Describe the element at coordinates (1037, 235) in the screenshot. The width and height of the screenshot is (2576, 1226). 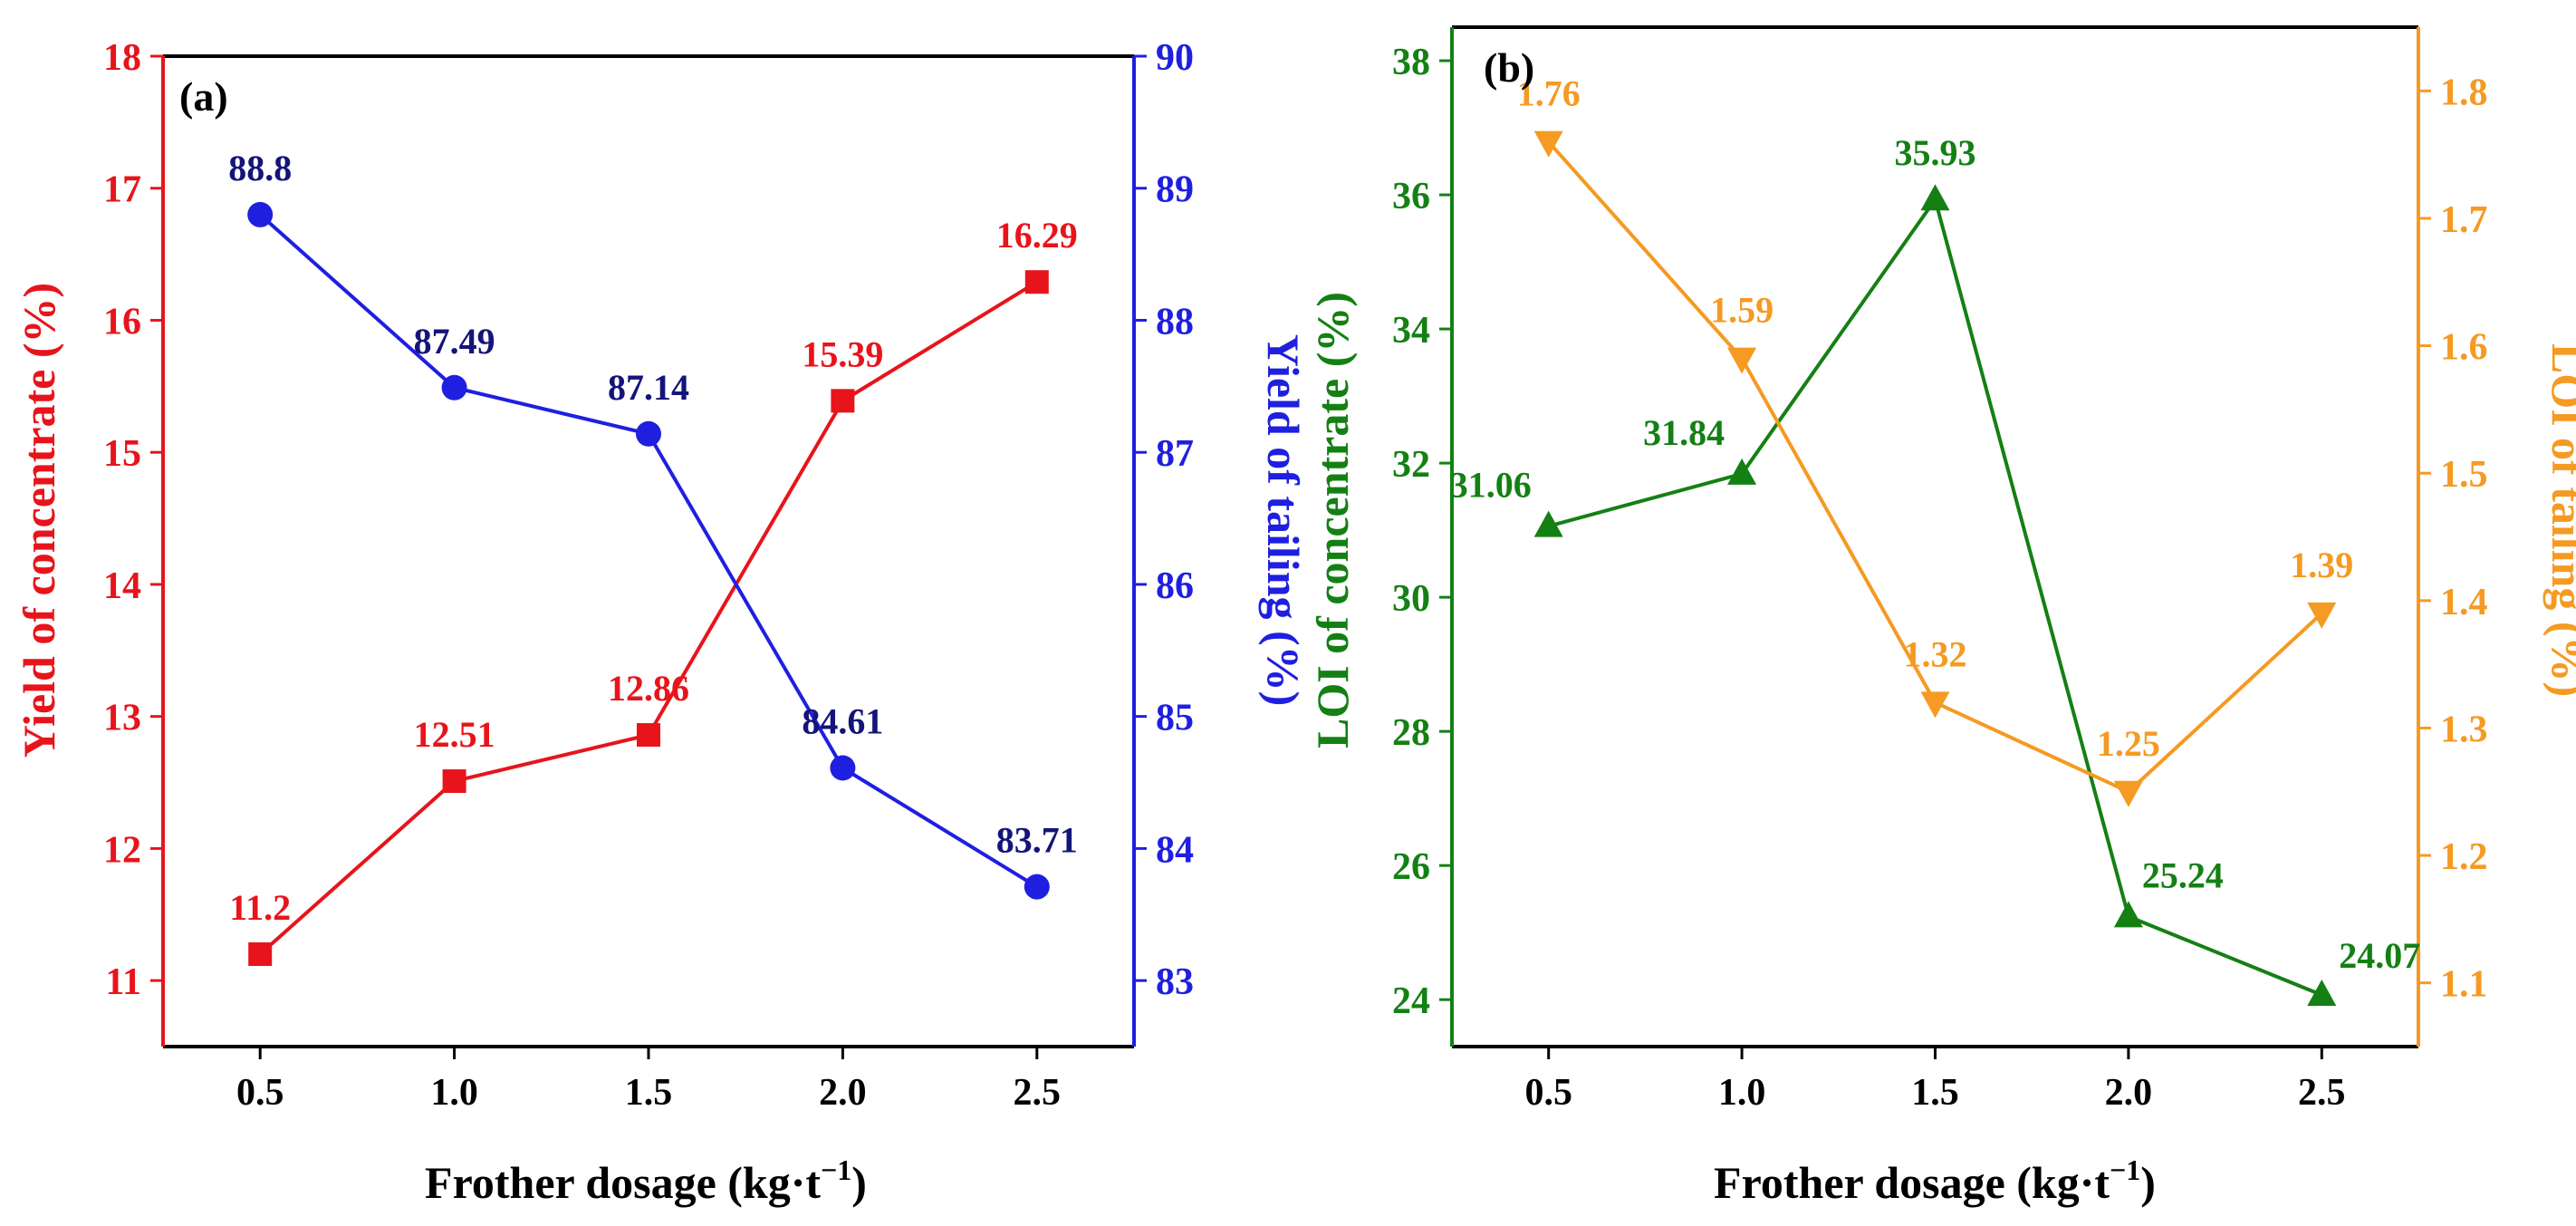
I see `data-label: 16.29` at that location.